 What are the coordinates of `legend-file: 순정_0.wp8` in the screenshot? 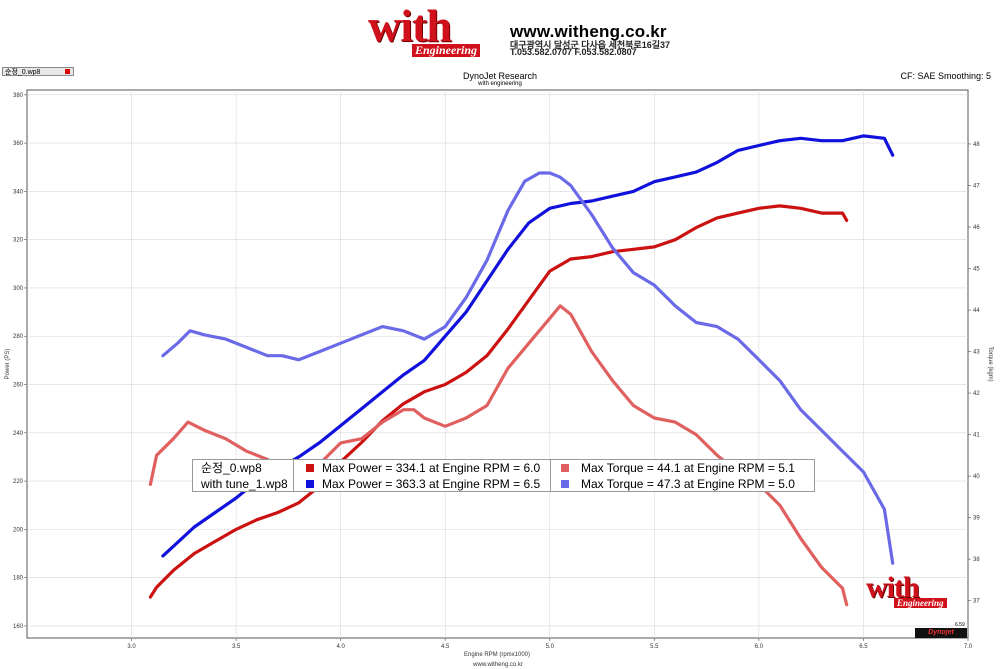 It's located at (243, 468).